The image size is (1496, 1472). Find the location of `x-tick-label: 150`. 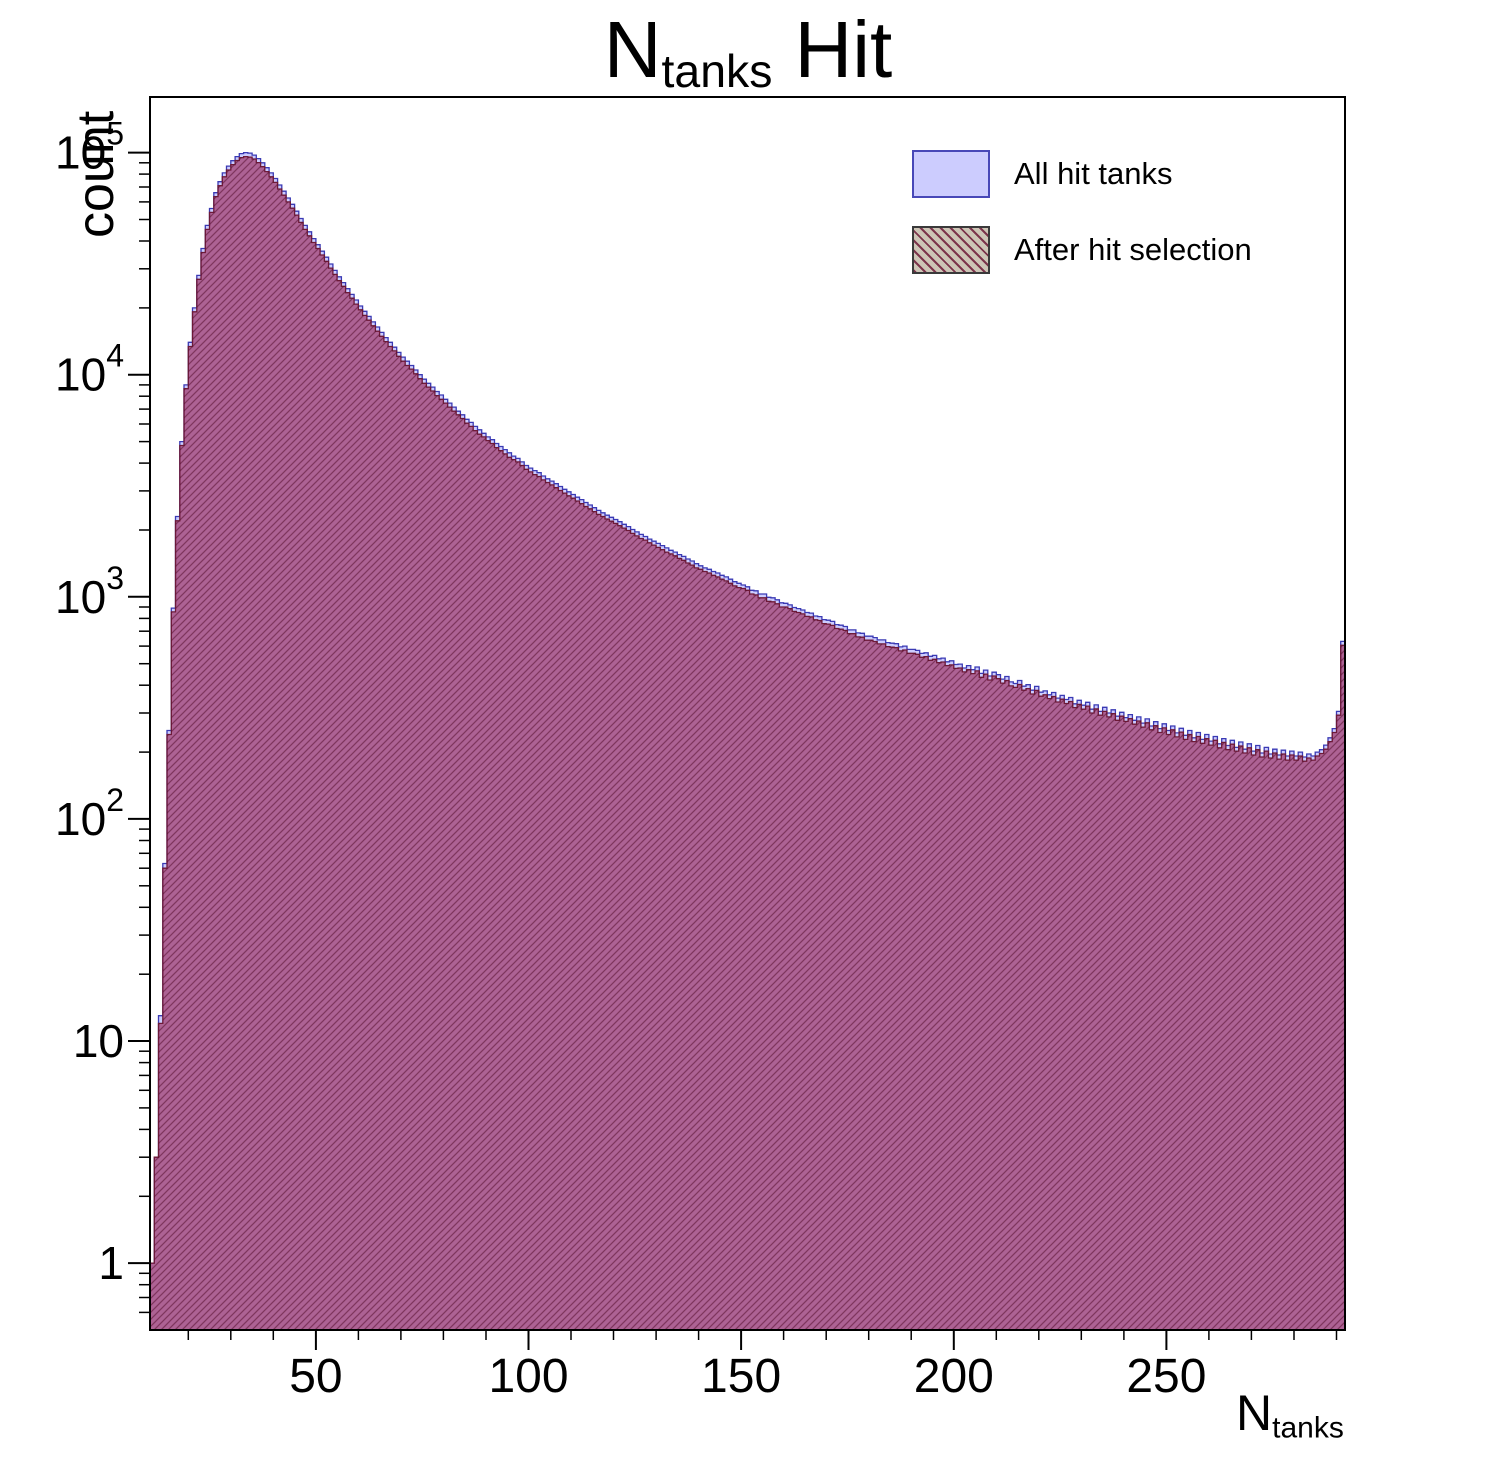

x-tick-label: 150 is located at coordinates (741, 1376).